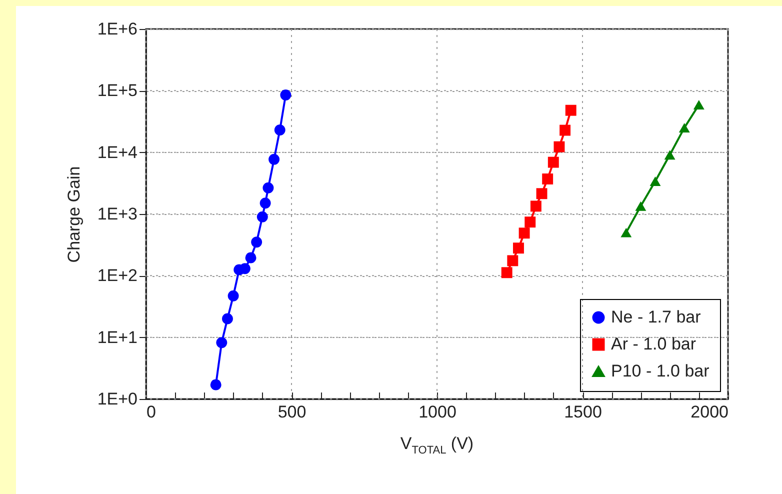  What do you see at coordinates (117, 90) in the screenshot?
I see `y-tick-label: 1E+5` at bounding box center [117, 90].